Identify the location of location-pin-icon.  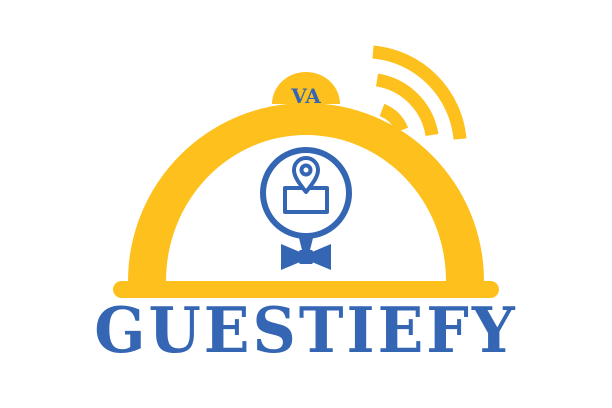
(306, 185).